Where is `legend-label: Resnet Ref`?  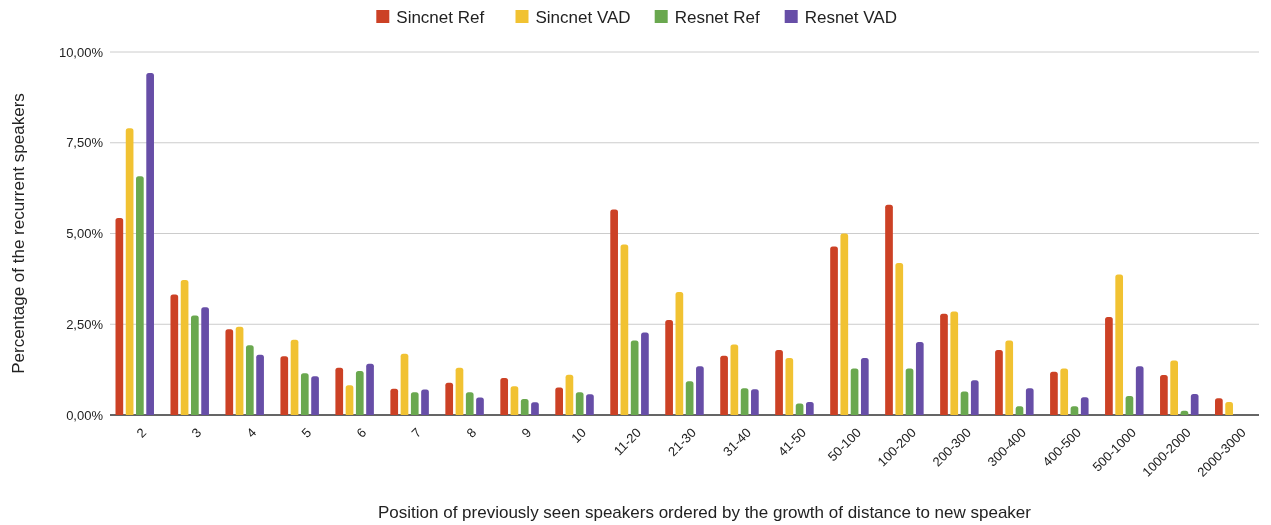 legend-label: Resnet Ref is located at coordinates (717, 17).